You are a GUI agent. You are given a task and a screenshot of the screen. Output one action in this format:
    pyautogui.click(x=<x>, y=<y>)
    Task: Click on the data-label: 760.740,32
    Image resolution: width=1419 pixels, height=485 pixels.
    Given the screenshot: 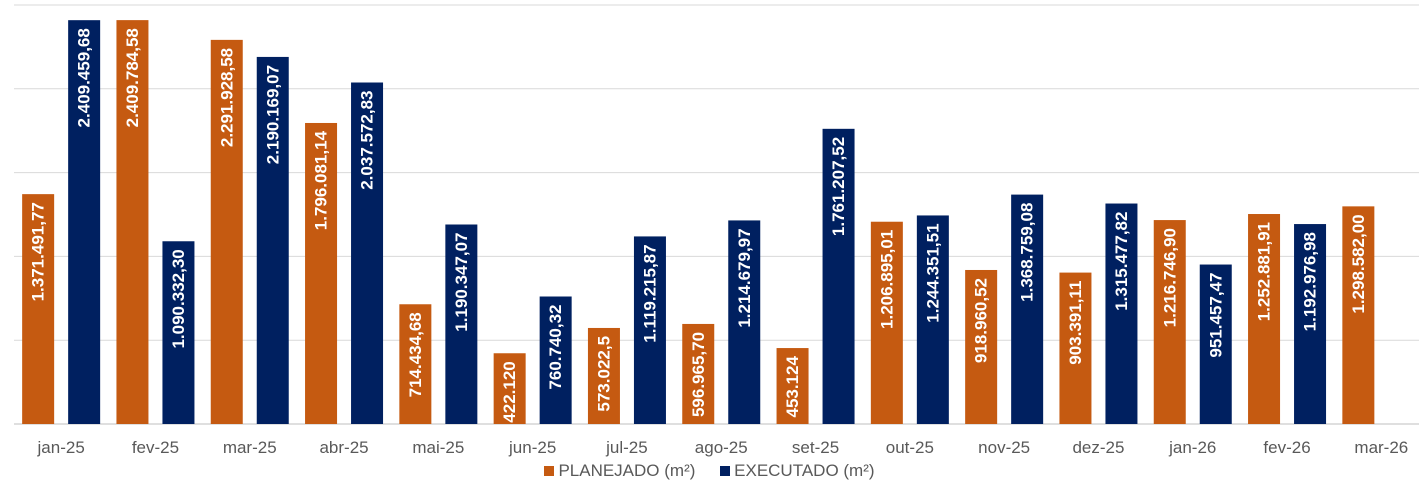 What is the action you would take?
    pyautogui.click(x=555, y=346)
    